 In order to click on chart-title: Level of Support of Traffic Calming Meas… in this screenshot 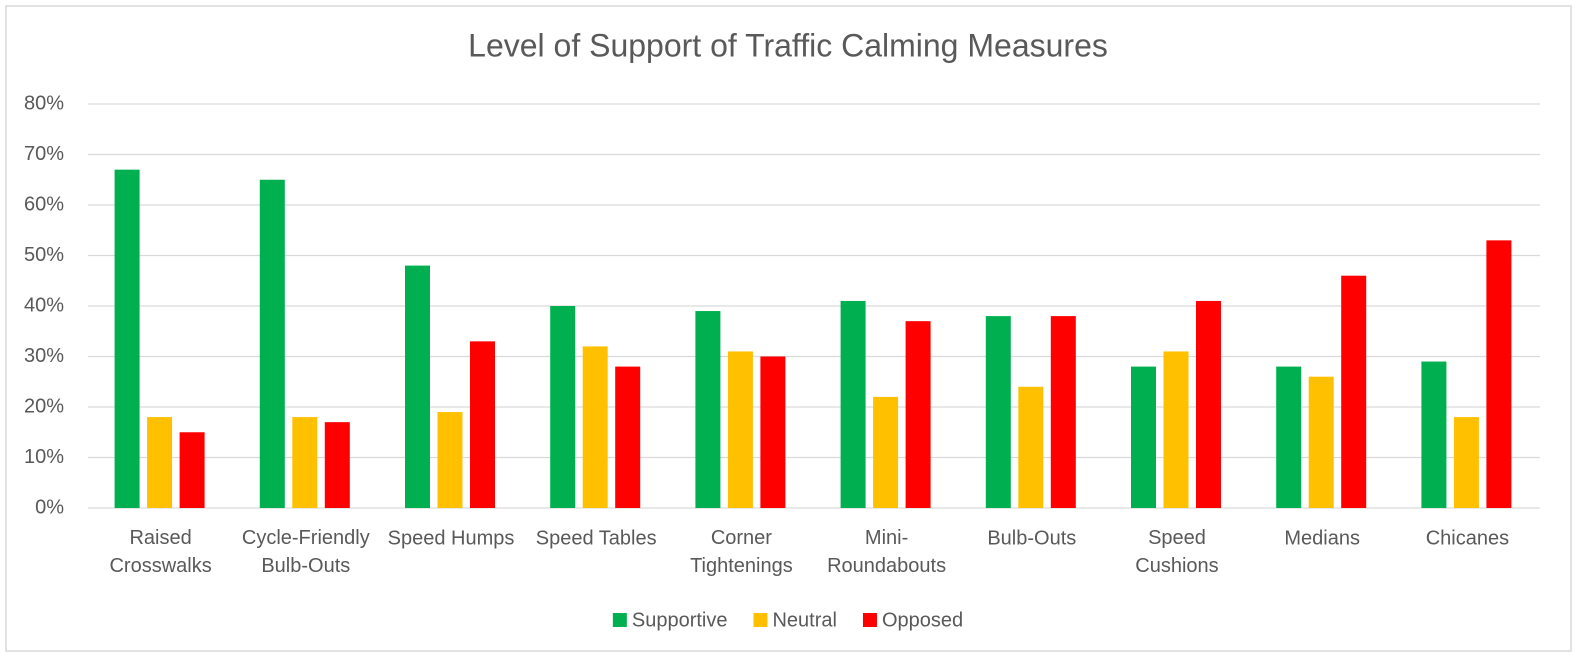, I will do `click(788, 45)`.